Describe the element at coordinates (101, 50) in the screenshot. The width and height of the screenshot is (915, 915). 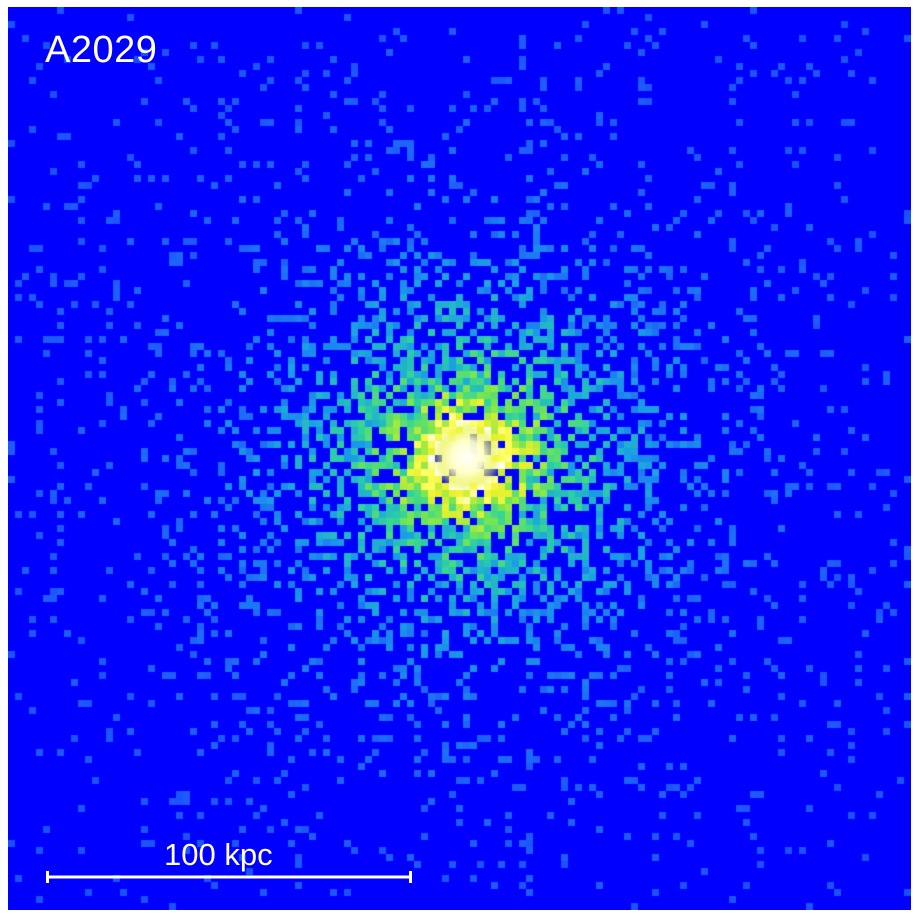
I see `cluster-name-label: A2029` at that location.